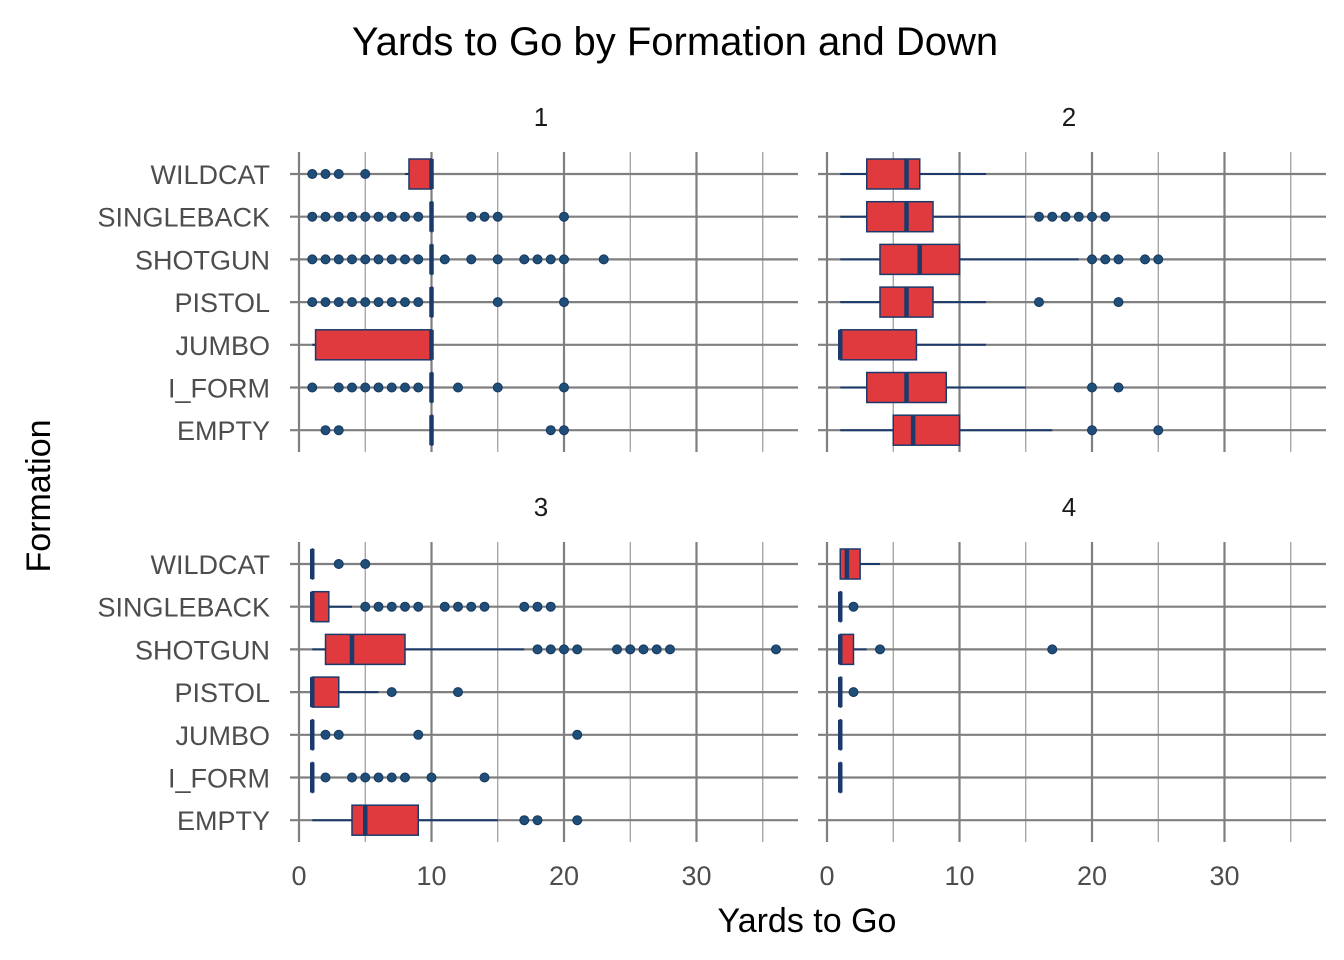 The width and height of the screenshot is (1344, 960). What do you see at coordinates (1069, 117) in the screenshot?
I see `facet-strip-label: 2` at bounding box center [1069, 117].